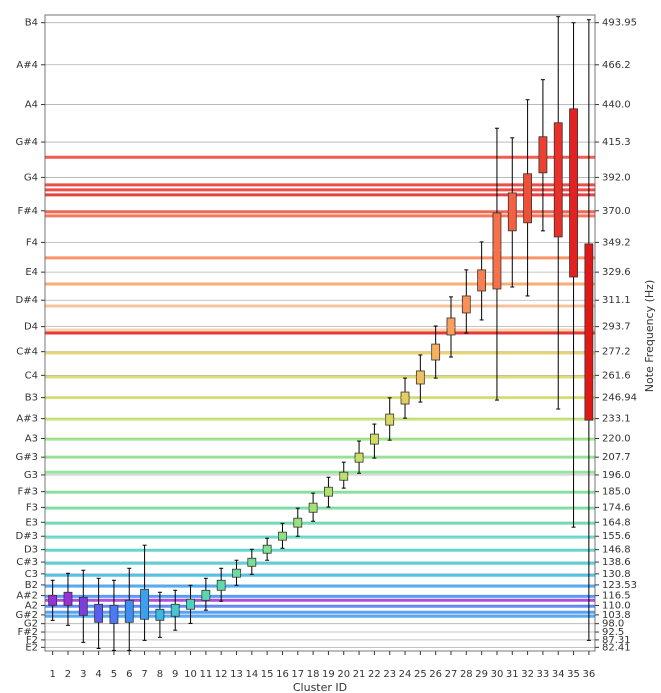  Describe the element at coordinates (616, 211) in the screenshot. I see `y2-tick-label: 370.0` at that location.